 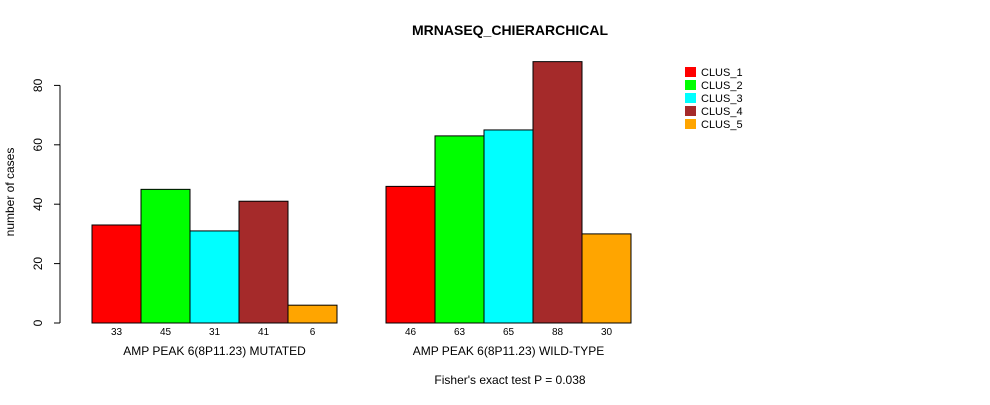 What do you see at coordinates (214, 351) in the screenshot?
I see `category-label: AMP PEAK 6(8P11.23) MUTATED` at bounding box center [214, 351].